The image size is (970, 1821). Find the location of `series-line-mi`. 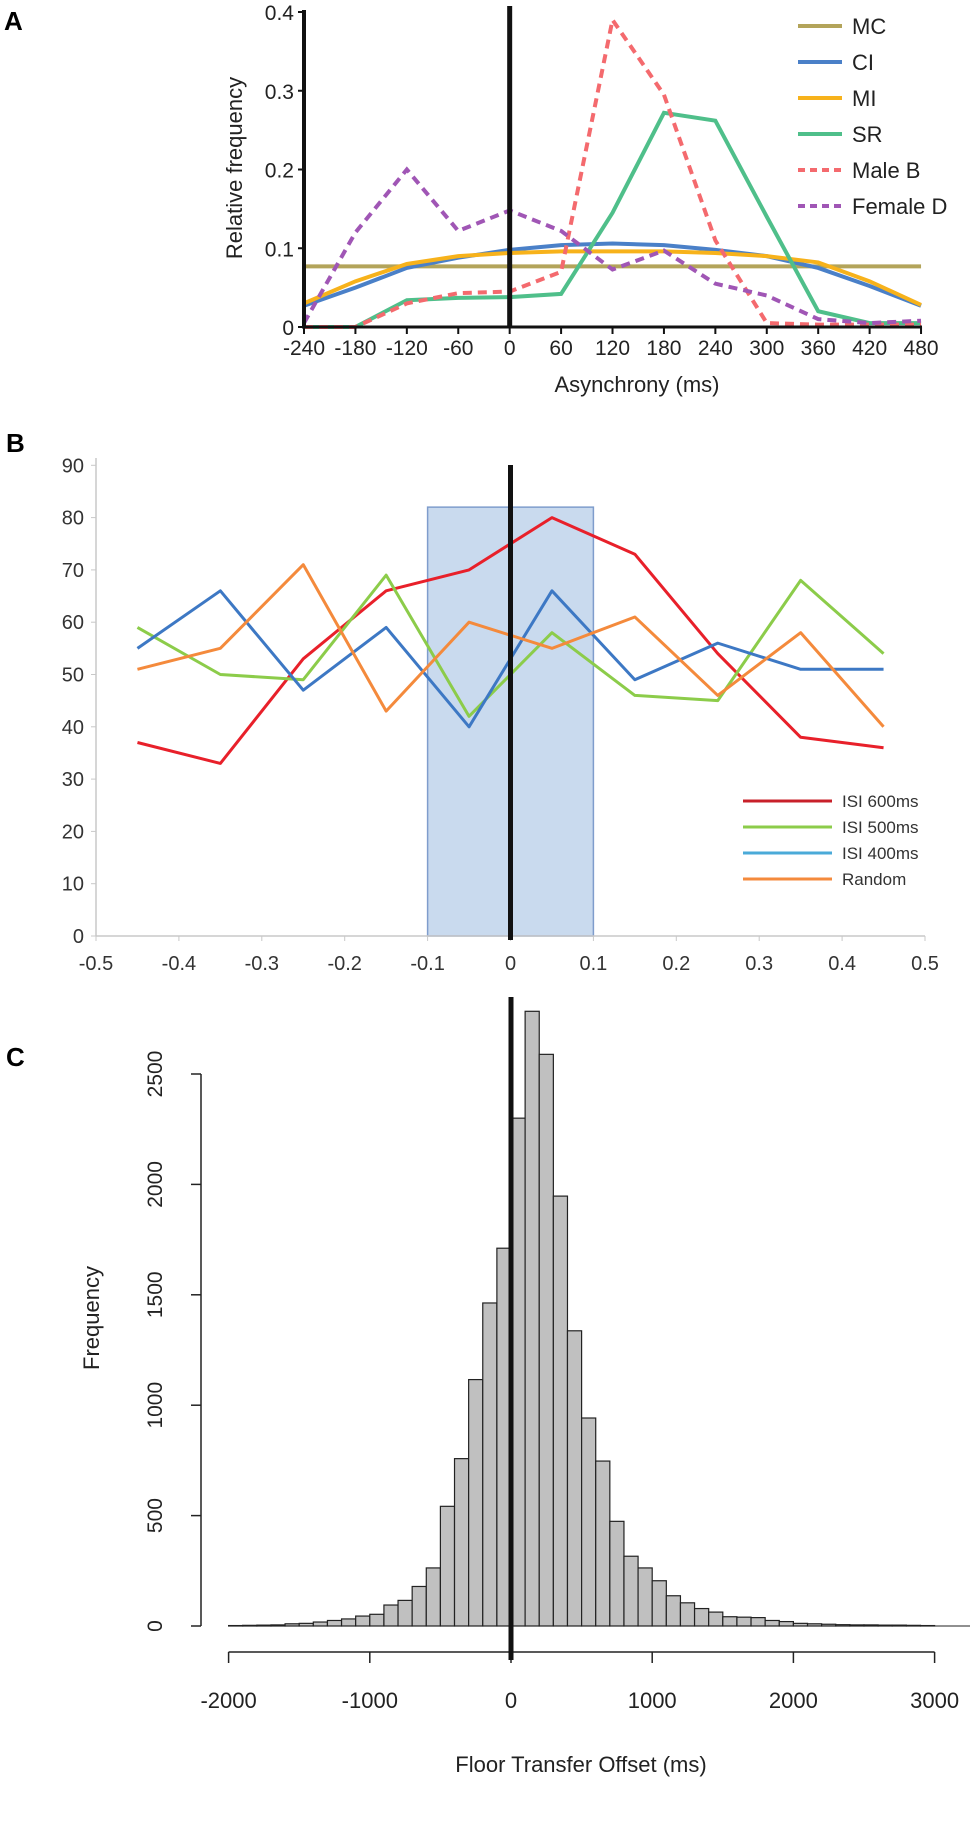

series-line-mi is located at coordinates (612, 278).